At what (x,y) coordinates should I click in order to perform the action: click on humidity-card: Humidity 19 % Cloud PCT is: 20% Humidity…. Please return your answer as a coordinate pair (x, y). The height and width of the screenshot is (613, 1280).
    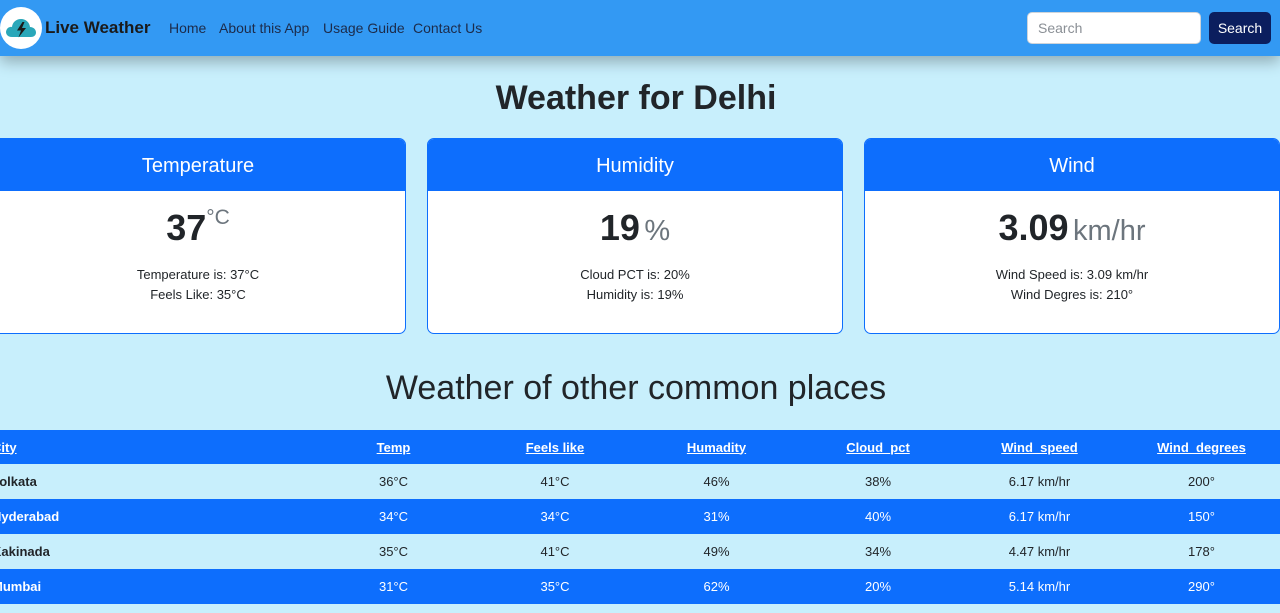
    Looking at the image, I should click on (635, 236).